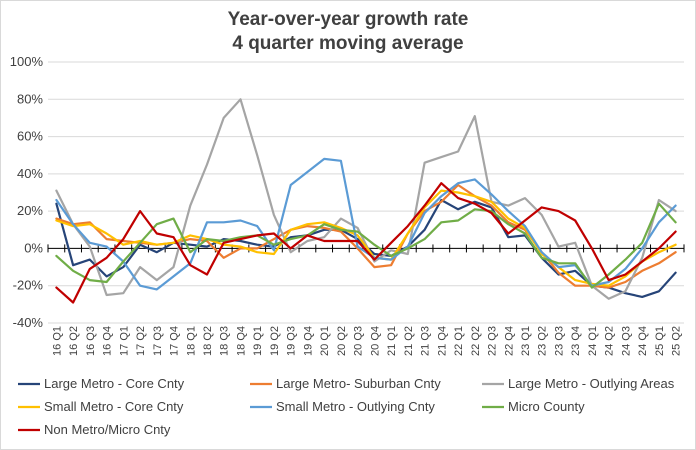 This screenshot has height=450, width=696. What do you see at coordinates (158, 341) in the screenshot?
I see `x-tick-label: 17 Q3` at bounding box center [158, 341].